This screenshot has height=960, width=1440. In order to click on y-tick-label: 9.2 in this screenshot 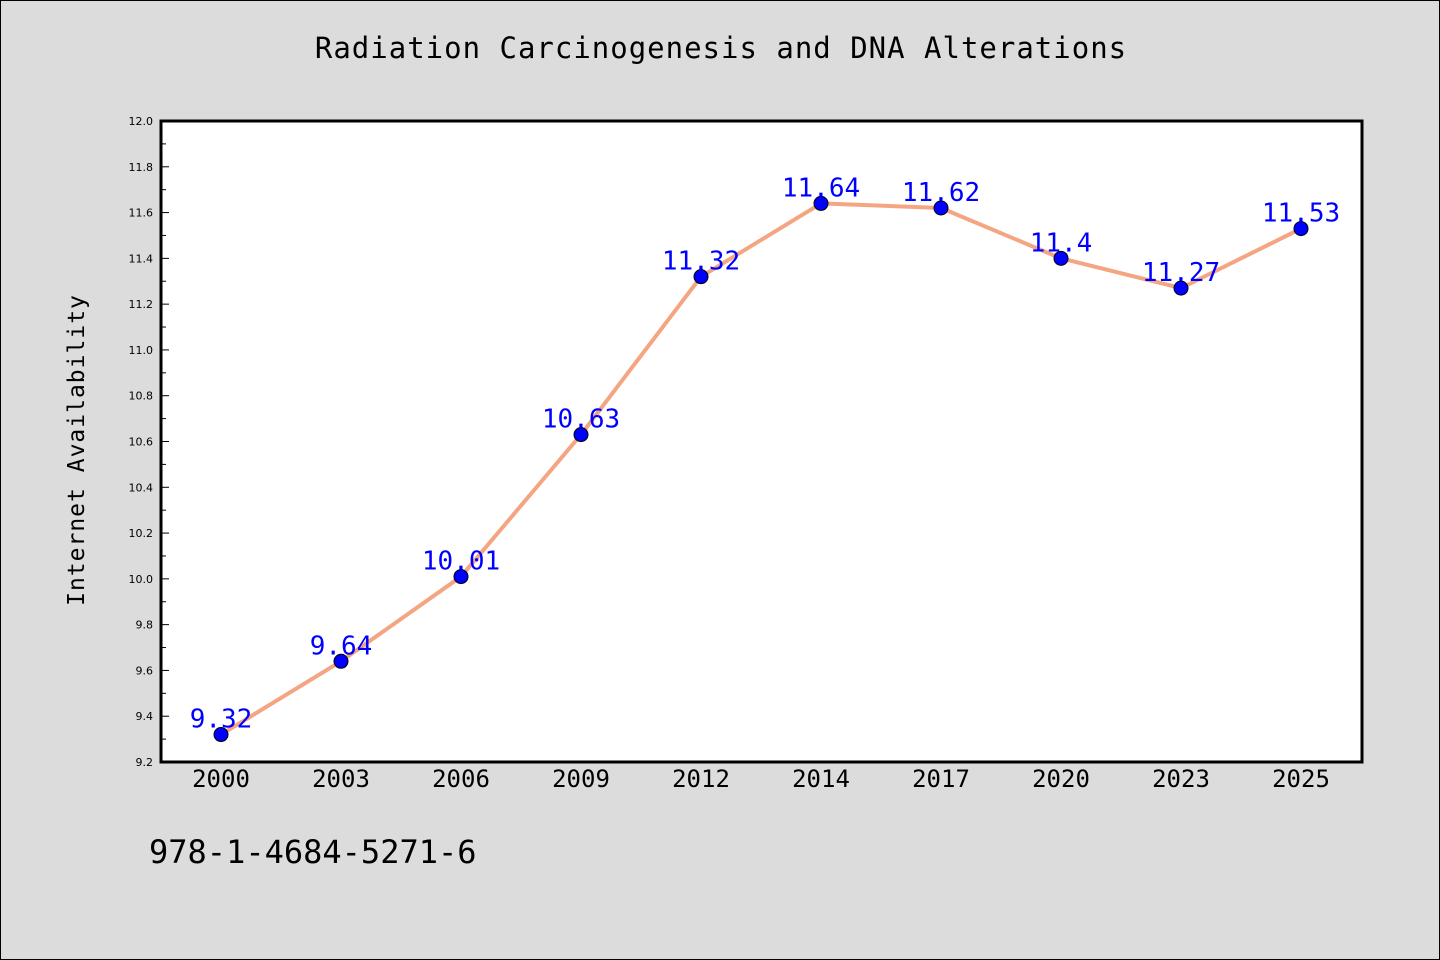, I will do `click(145, 762)`.